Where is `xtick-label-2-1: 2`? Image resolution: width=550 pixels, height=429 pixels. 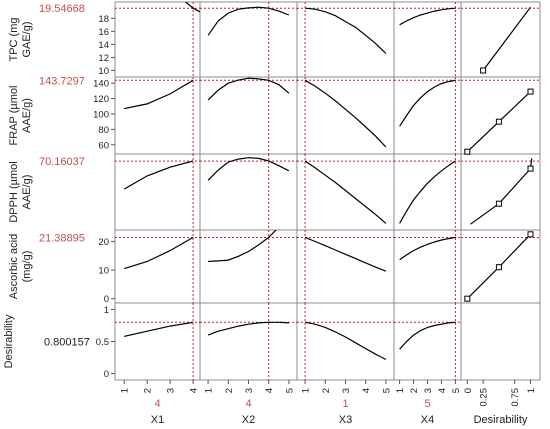 xtick-label-2-1: 2 is located at coordinates (326, 390).